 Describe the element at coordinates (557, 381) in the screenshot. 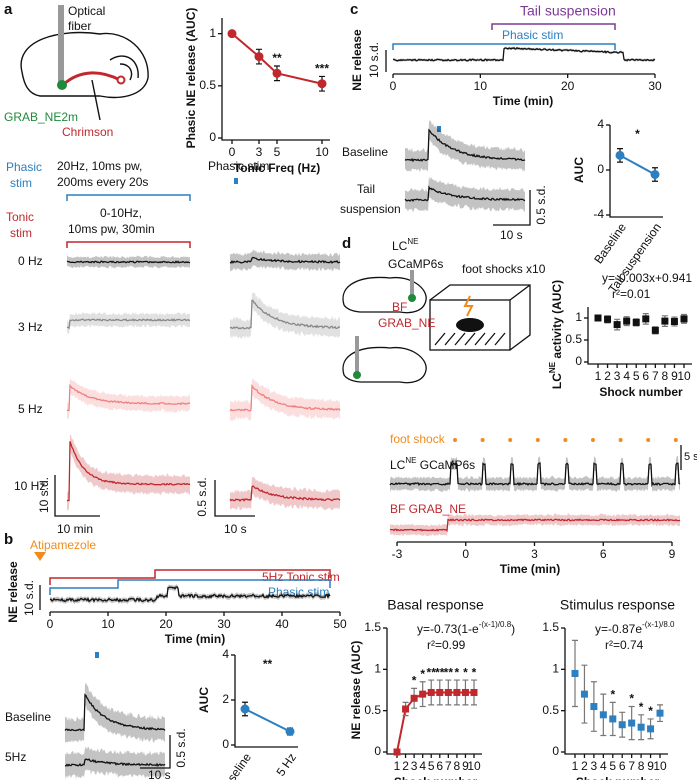

I see `text-part: LC` at that location.